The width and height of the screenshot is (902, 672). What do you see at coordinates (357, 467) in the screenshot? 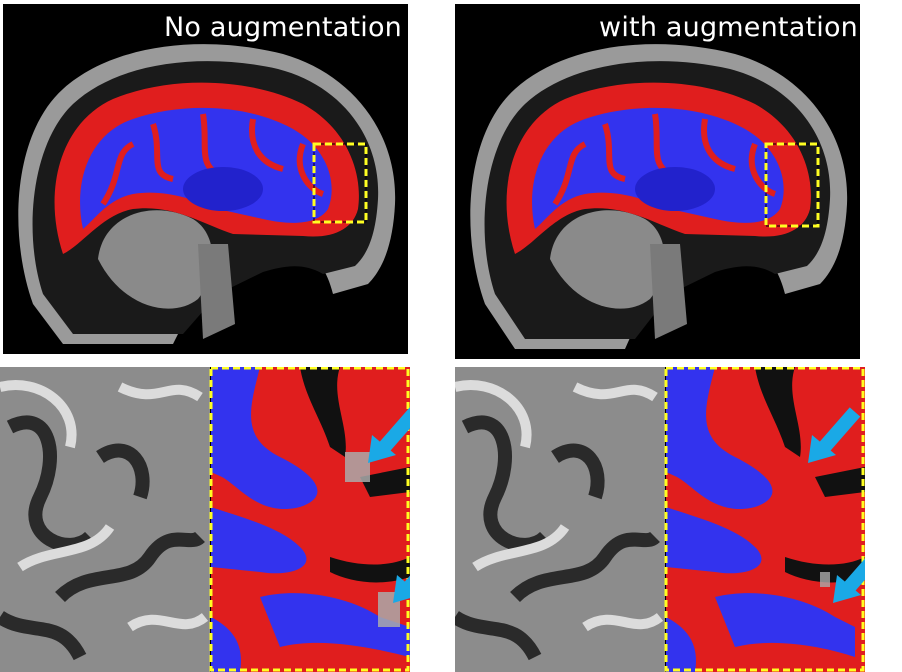
I see `error-region-upper` at bounding box center [357, 467].